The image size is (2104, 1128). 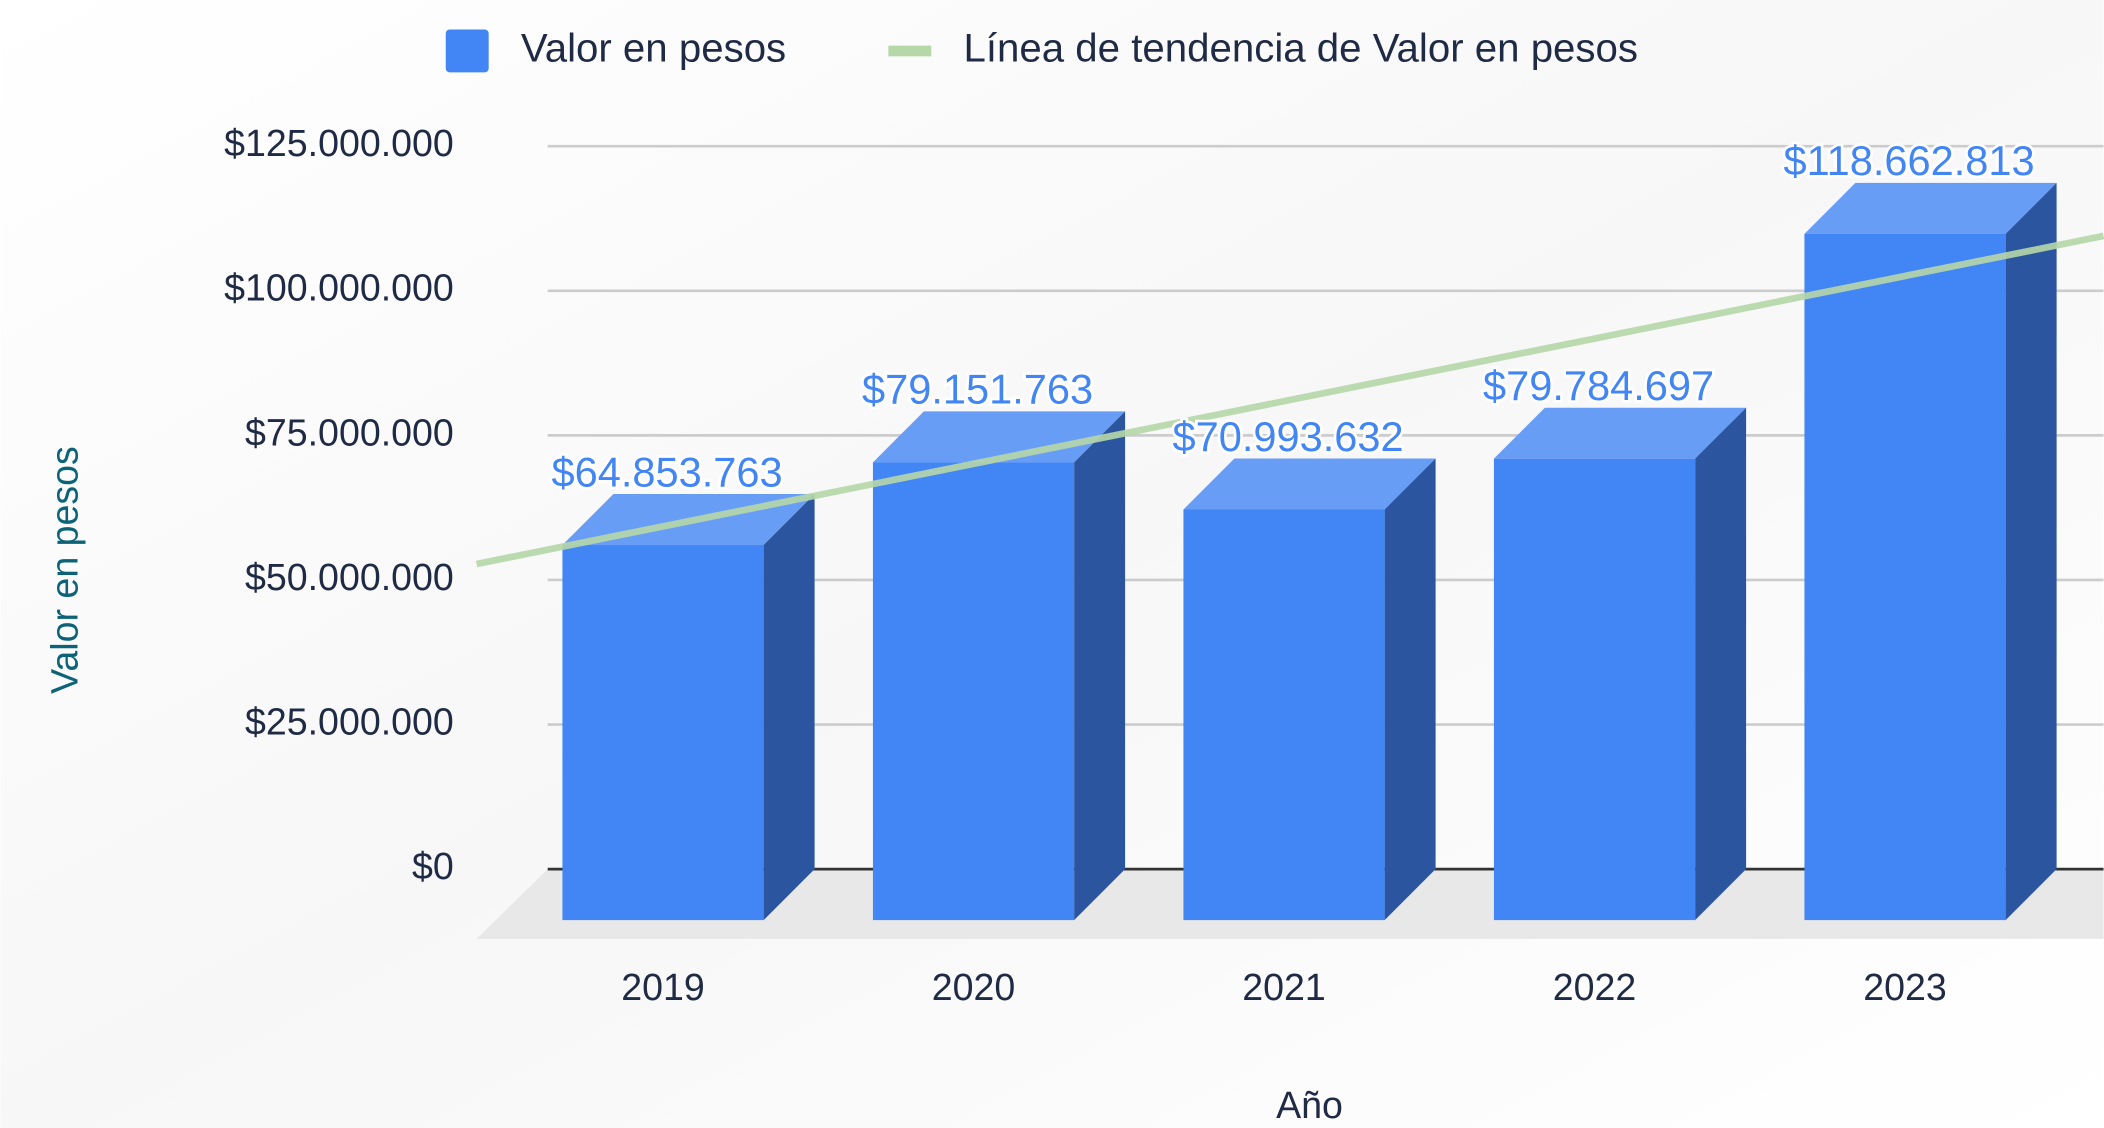 What do you see at coordinates (1908, 160) in the screenshot?
I see `data-label: $118.662.813` at bounding box center [1908, 160].